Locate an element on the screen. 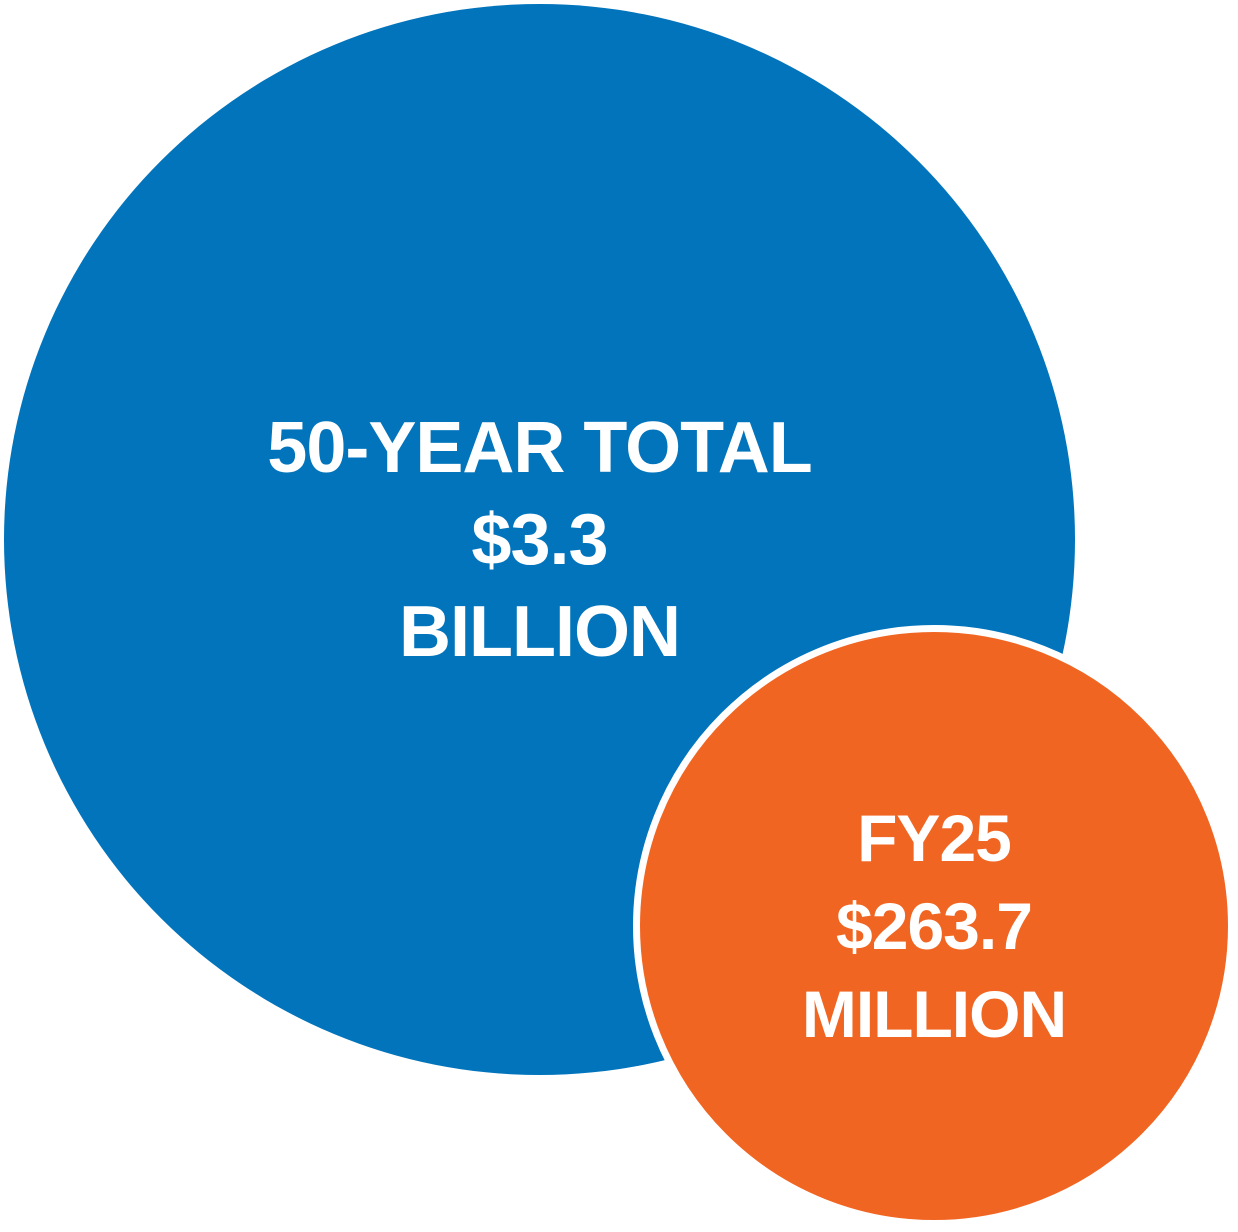 The height and width of the screenshot is (1232, 1238). label-line-title: FY25 is located at coordinates (934, 838).